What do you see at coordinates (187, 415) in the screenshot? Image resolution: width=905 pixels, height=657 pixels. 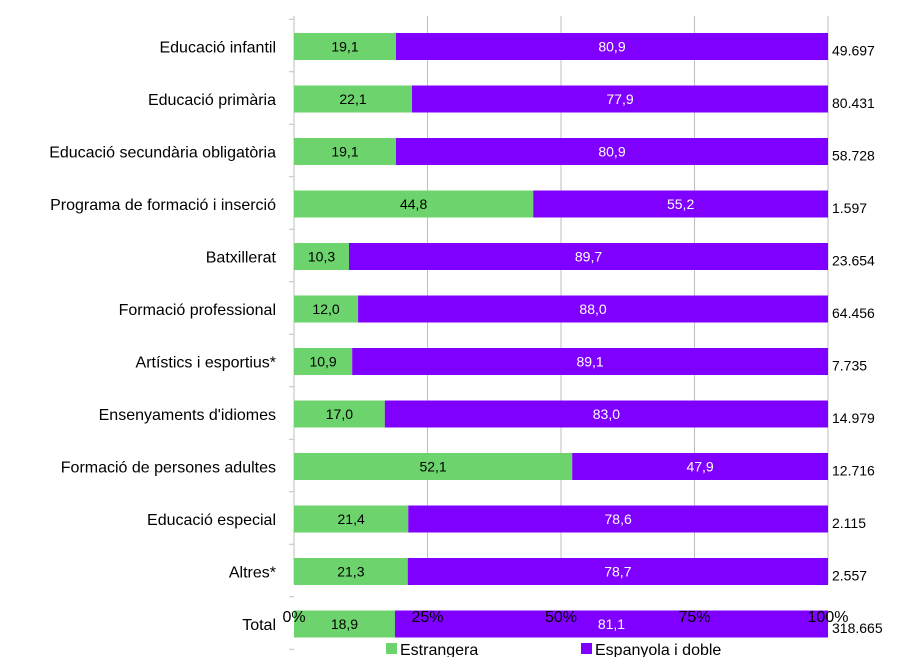 I see `category-label: Ensenyaments d'idiomes` at bounding box center [187, 415].